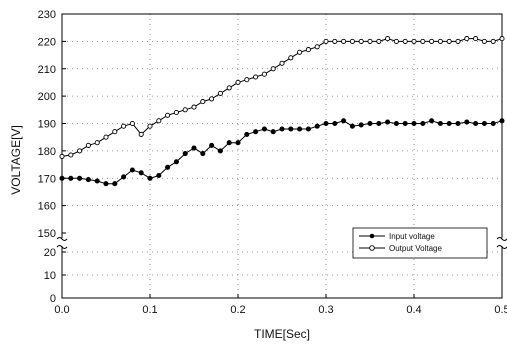  I want to click on x-tick-label: 0.0, so click(61, 310).